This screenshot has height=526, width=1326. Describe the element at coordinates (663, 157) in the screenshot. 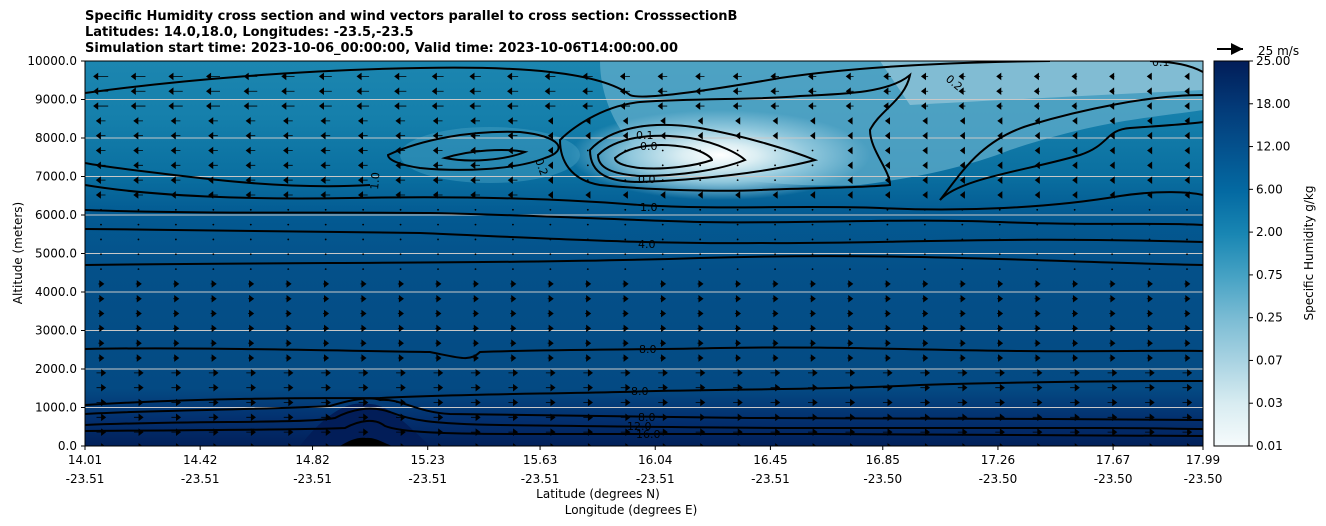

I see `contour-0.0-inner` at that location.